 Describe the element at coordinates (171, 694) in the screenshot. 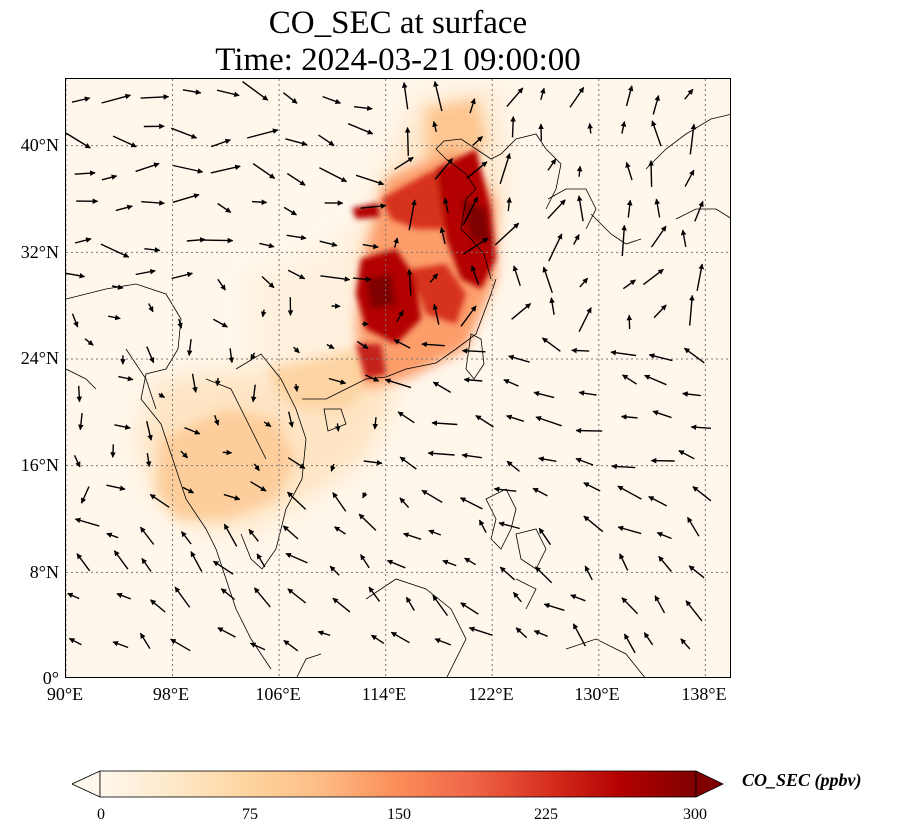

I see `lon-tick-98: 98°E` at that location.